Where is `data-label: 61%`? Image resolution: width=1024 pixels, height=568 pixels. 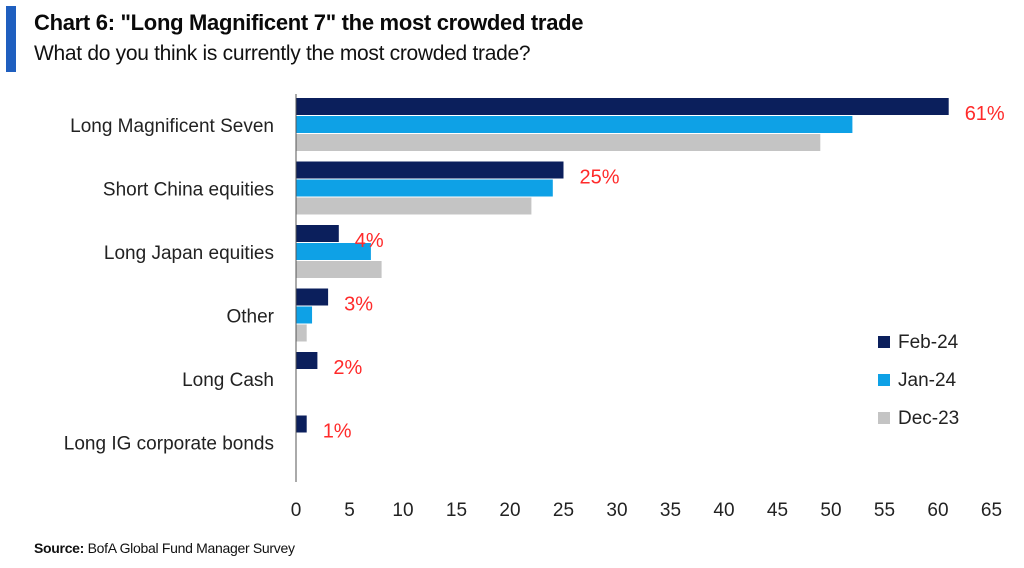 data-label: 61% is located at coordinates (985, 114).